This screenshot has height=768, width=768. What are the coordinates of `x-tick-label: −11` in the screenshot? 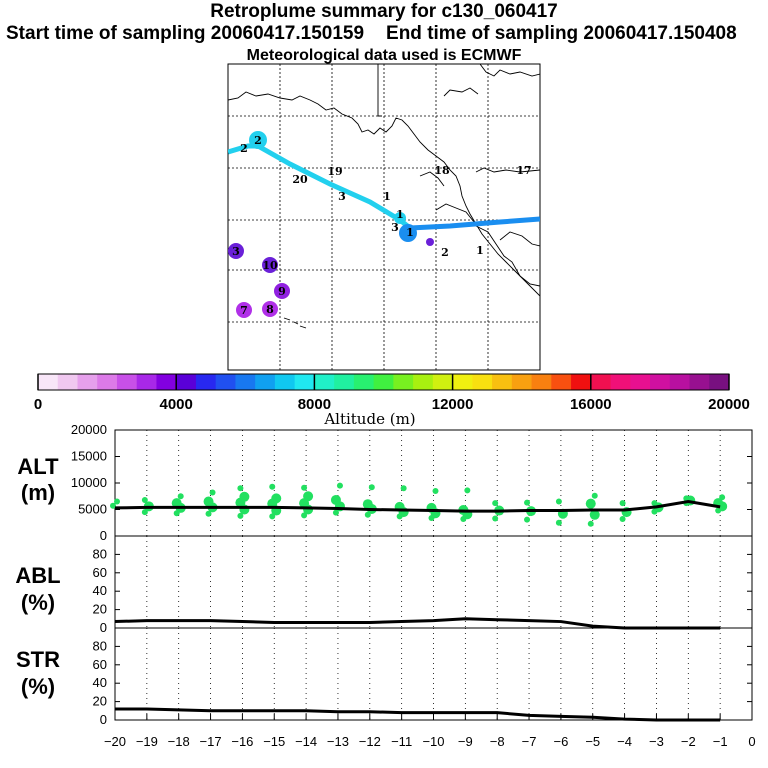 It's located at (401, 741).